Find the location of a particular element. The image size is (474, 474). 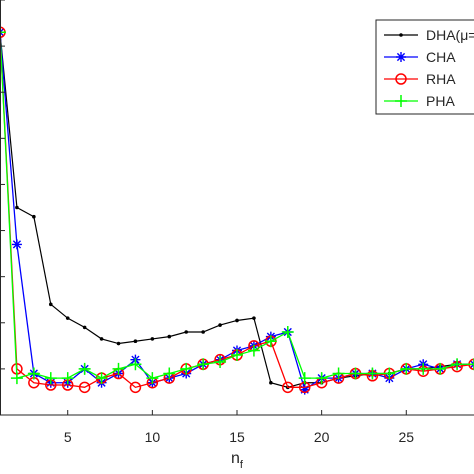

legend-label: CHA is located at coordinates (441, 57).